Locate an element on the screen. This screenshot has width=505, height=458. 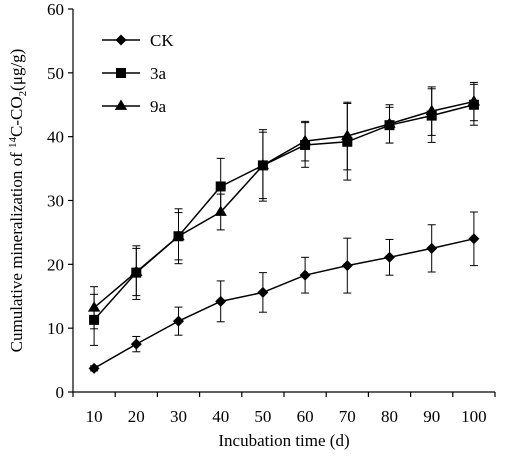
legend-label-9a: 9a is located at coordinates (158, 106).